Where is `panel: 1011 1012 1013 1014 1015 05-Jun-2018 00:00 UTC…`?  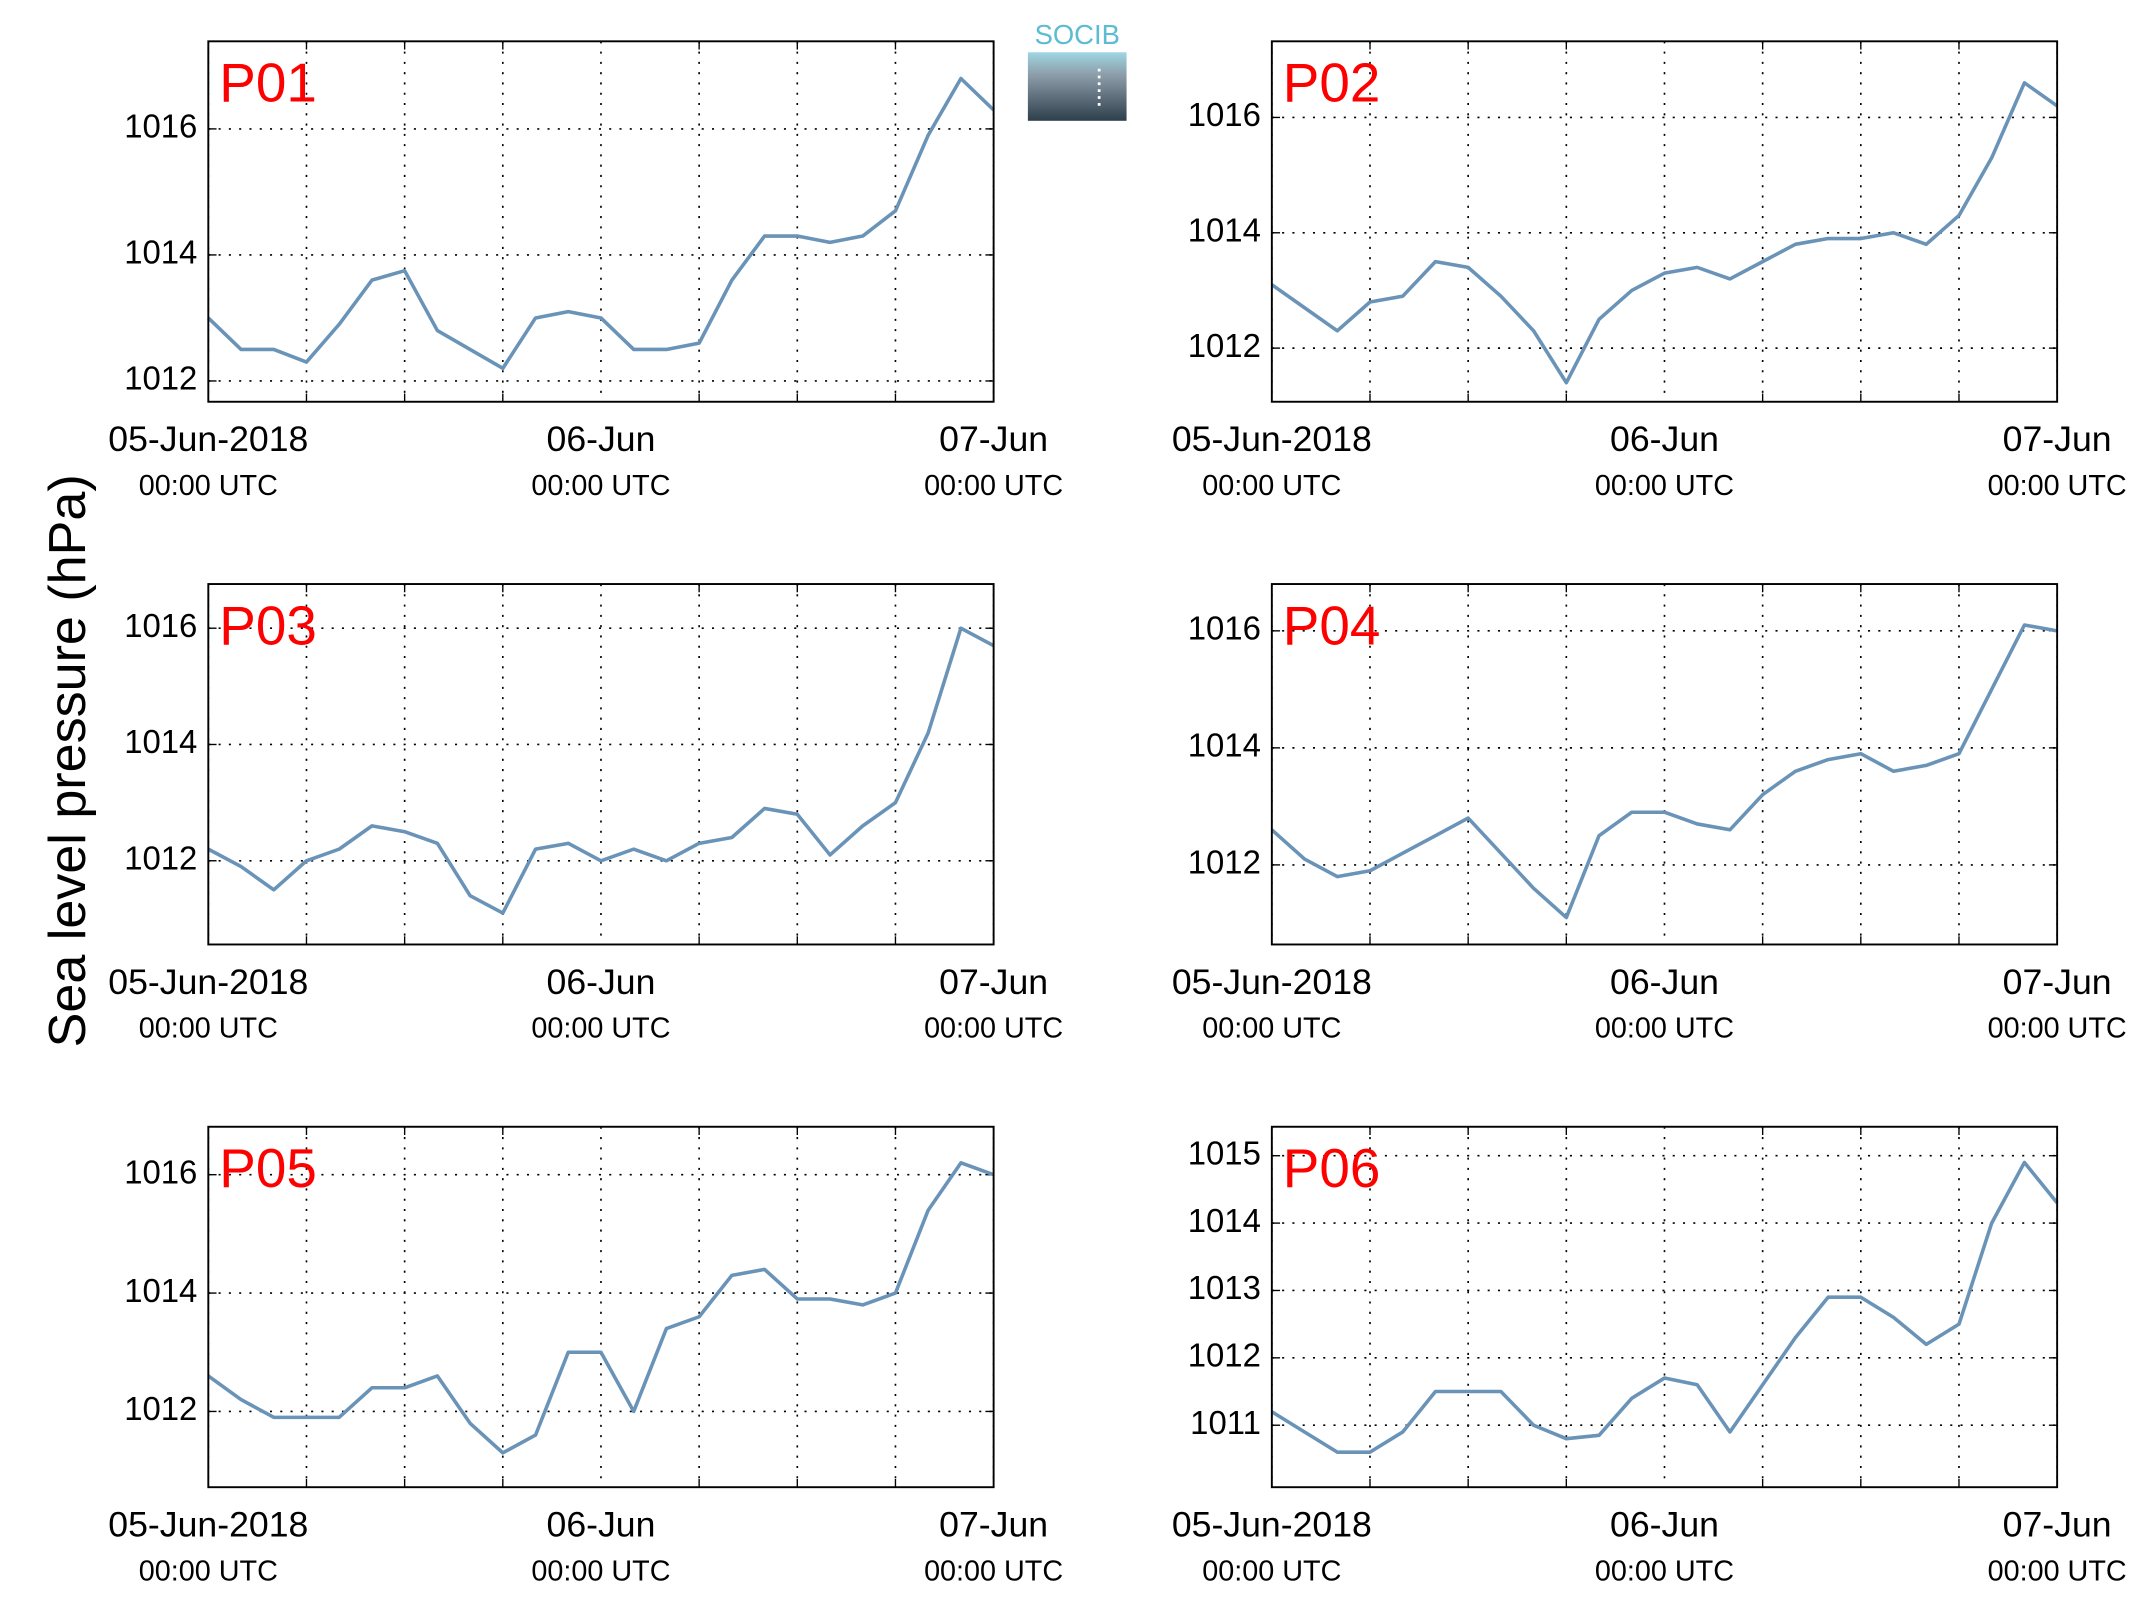
panel: 1011 1012 1013 1014 1015 05-Jun-2018 00:00 UTC… is located at coordinates (1649, 1356).